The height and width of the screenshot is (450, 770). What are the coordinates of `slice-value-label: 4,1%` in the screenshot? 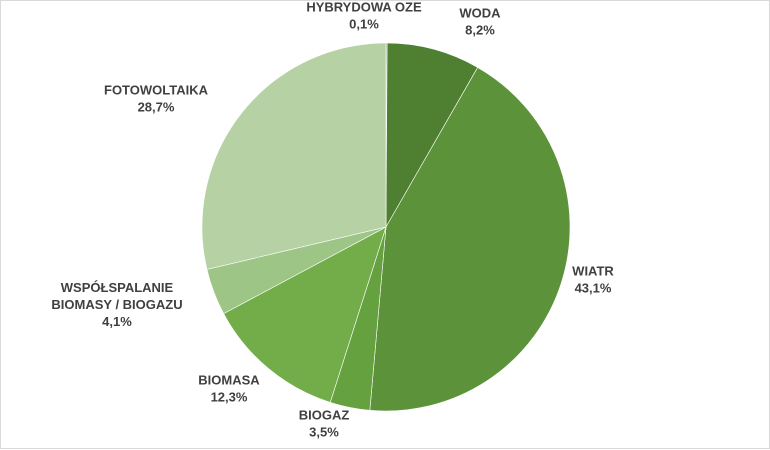 It's located at (117, 321).